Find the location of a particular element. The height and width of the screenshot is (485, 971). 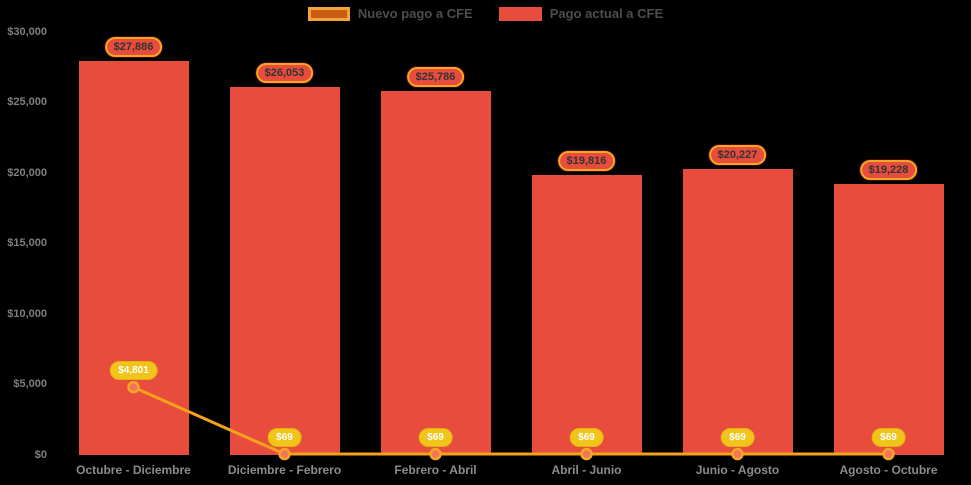

legend-item-nuevo-pago: Nuevo pago a CFE is located at coordinates (390, 13).